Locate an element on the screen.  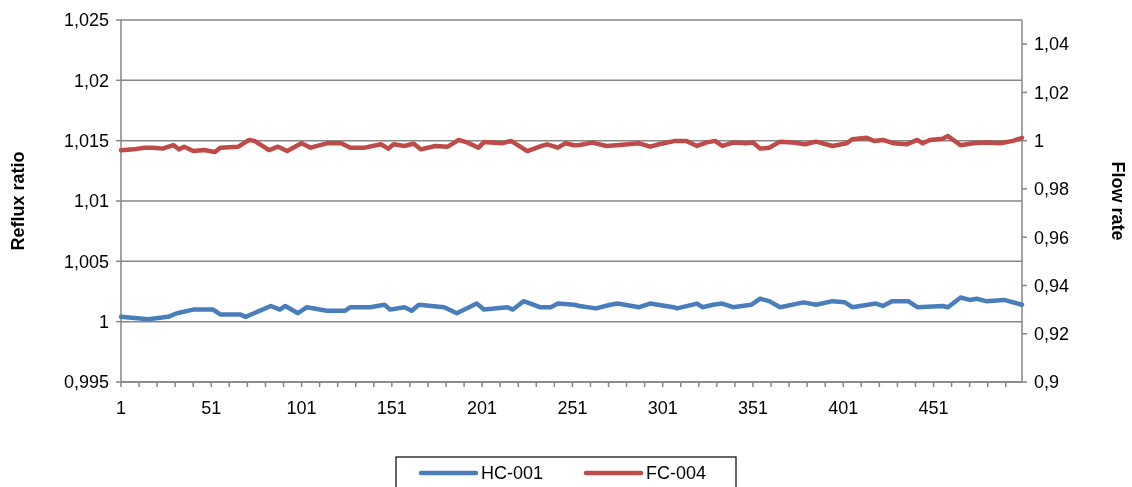
y2-tick-label: 1 is located at coordinates (1039, 140).